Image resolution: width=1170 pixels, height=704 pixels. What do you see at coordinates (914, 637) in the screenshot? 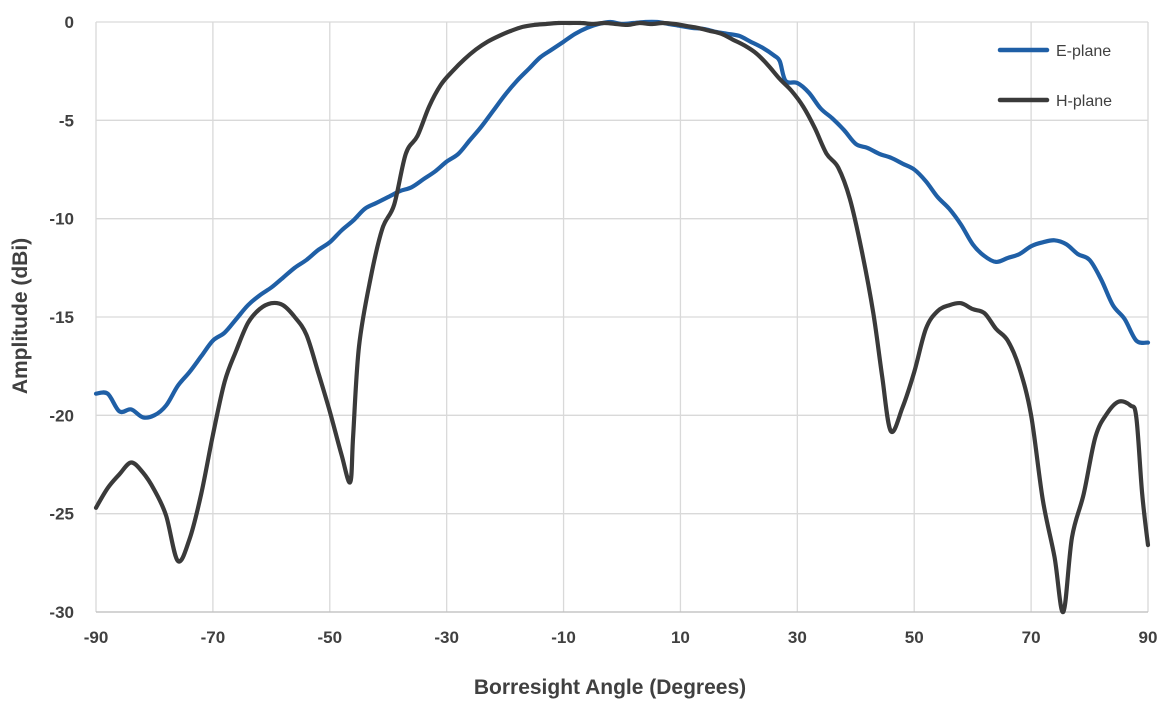
I see `x-tick-label: 50` at bounding box center [914, 637].